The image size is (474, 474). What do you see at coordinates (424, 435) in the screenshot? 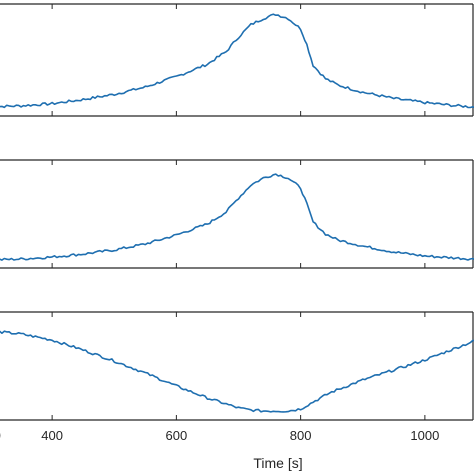
I see `x-tick-label: 1000` at bounding box center [424, 435].